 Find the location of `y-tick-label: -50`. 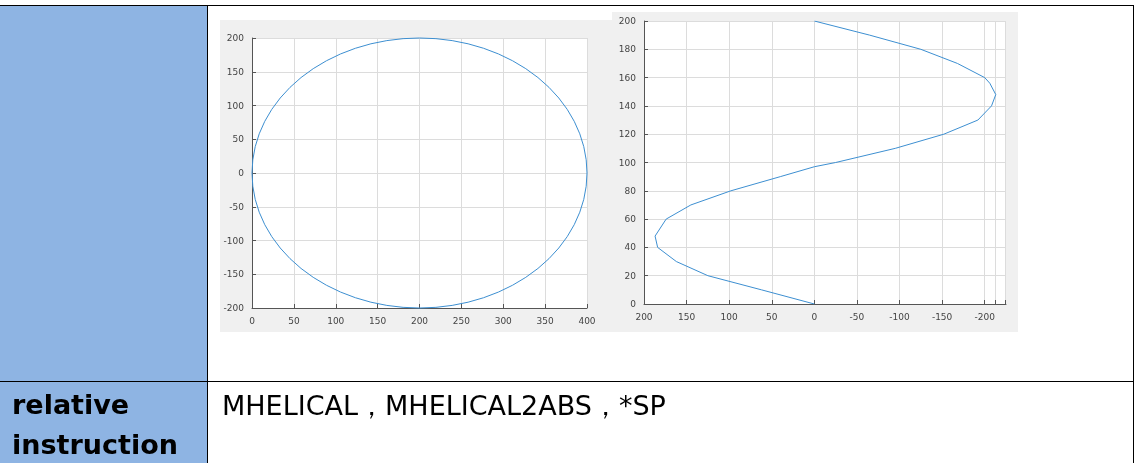

y-tick-label: -50 is located at coordinates (237, 206).